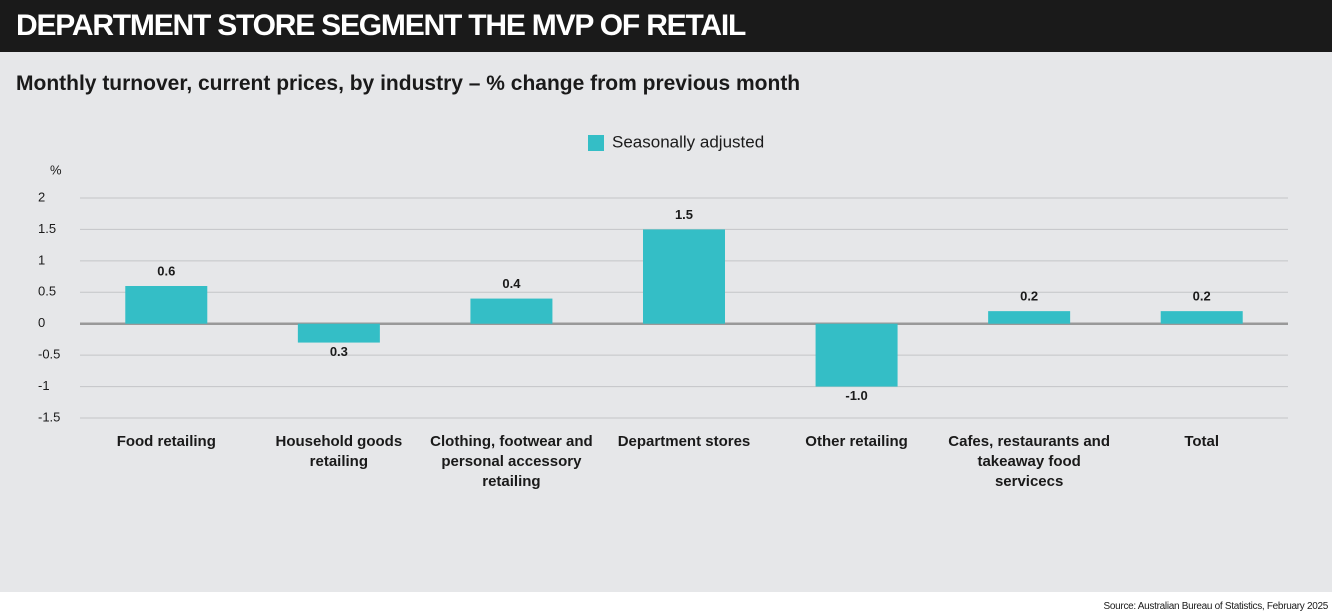 This screenshot has height=616, width=1332. Describe the element at coordinates (339, 451) in the screenshot. I see `x-tick-label: Household goods retailing` at that location.